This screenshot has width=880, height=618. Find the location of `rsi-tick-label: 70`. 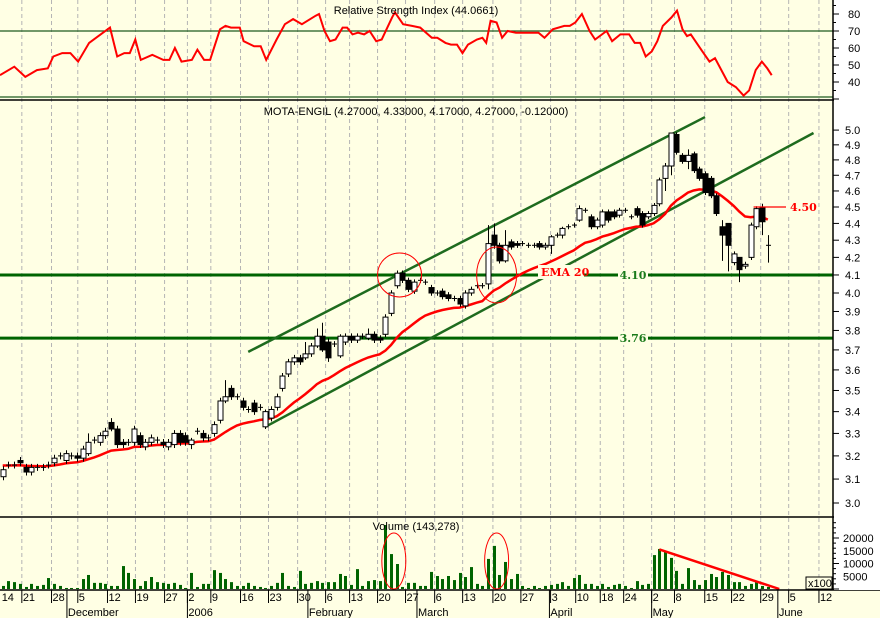

rsi-tick-label: 70 is located at coordinates (854, 32).